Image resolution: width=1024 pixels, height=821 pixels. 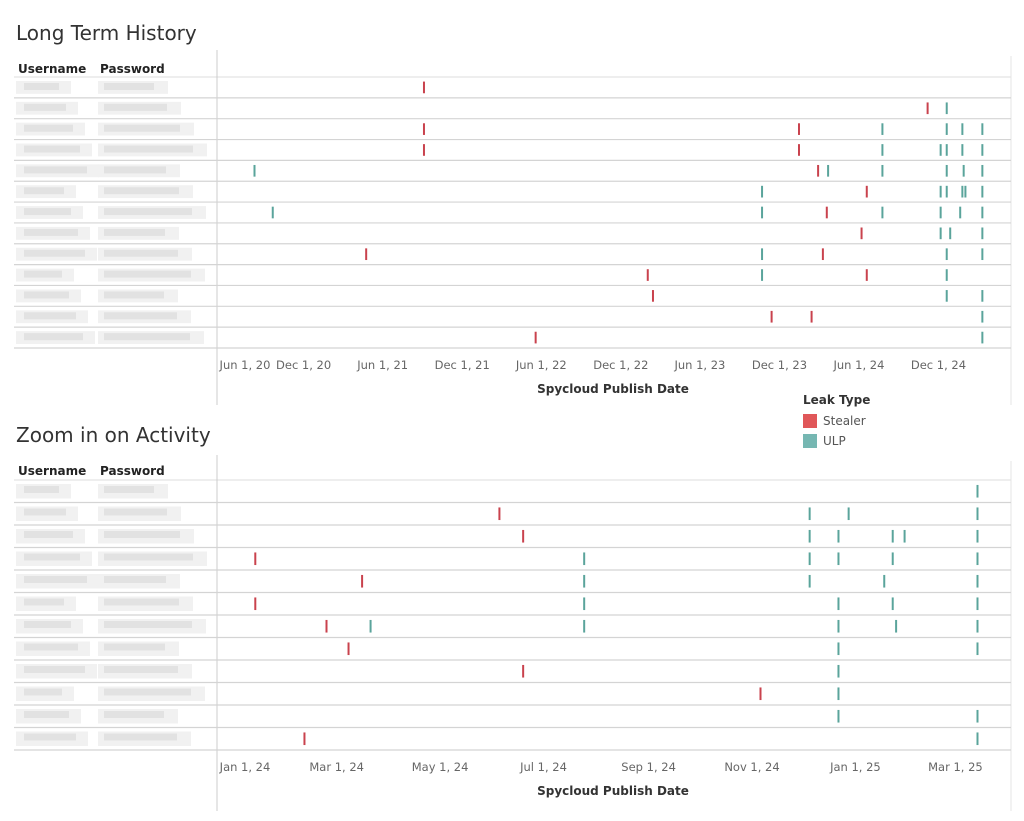 I want to click on x-tick-label: Dec 1, 22, so click(x=620, y=365).